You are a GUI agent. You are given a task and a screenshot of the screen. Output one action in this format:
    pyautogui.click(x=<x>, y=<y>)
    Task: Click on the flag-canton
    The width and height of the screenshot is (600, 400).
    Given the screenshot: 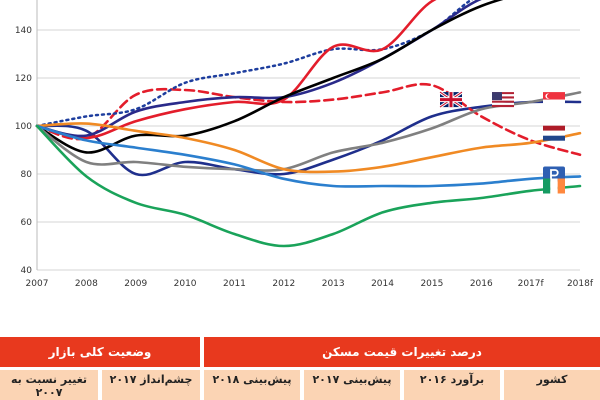 What is the action you would take?
    pyautogui.click(x=497, y=96)
    